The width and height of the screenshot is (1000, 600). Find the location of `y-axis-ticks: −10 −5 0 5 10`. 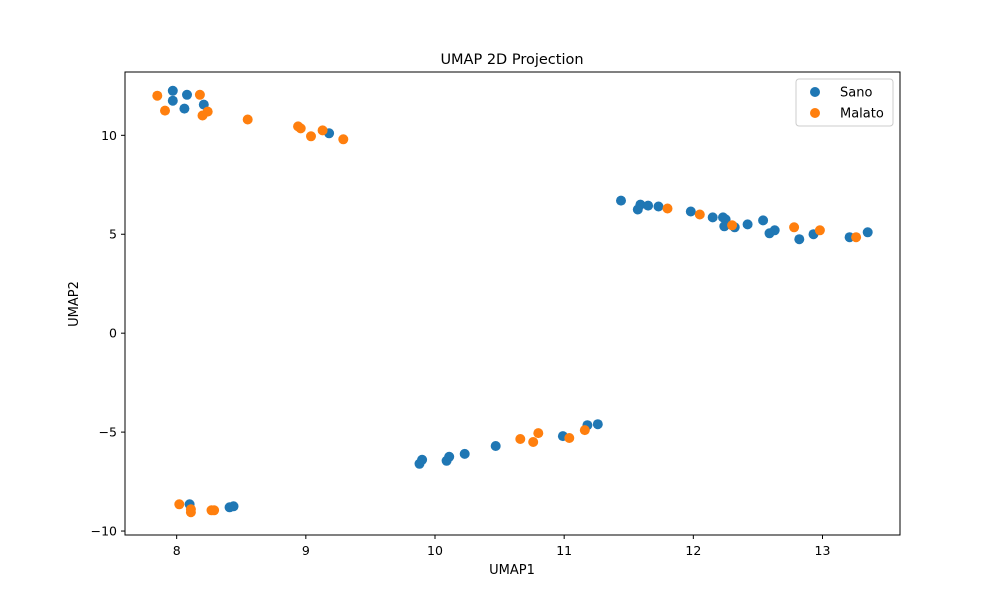

y-axis-ticks: −10 −5 0 5 10 is located at coordinates (108, 333).